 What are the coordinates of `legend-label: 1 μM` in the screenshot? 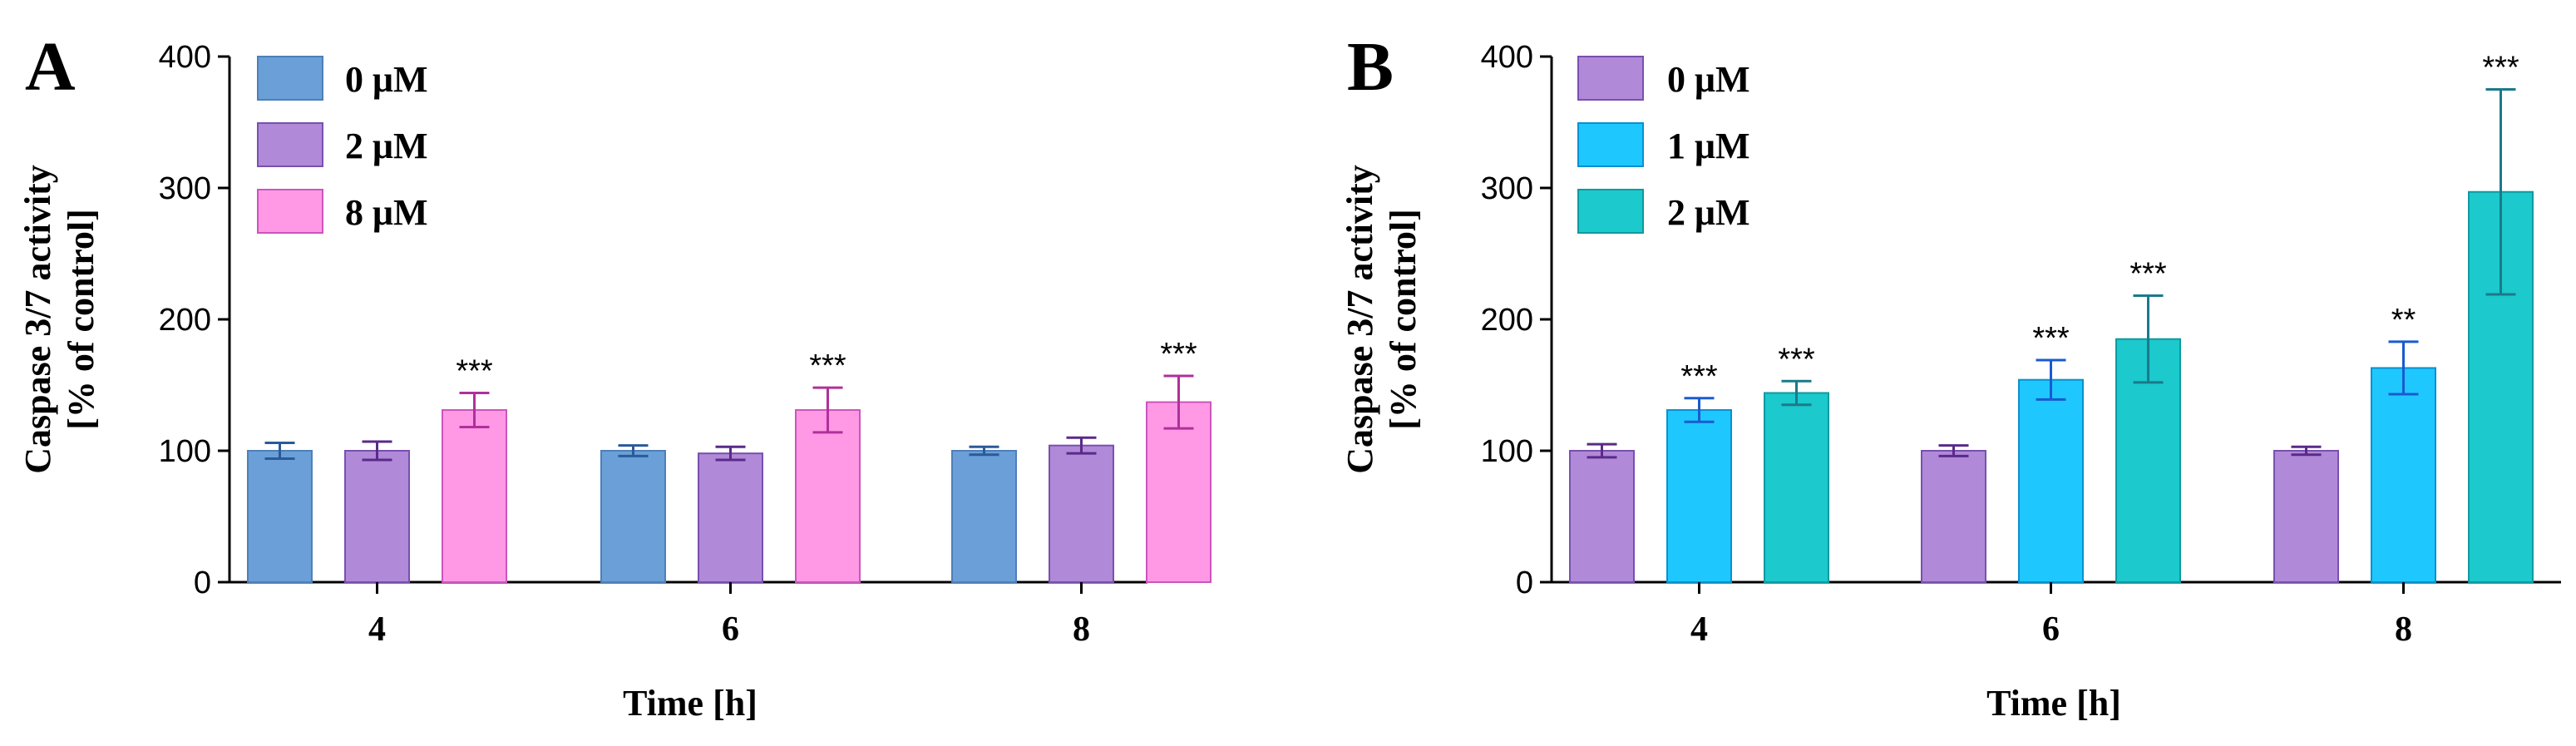 It's located at (1708, 146).